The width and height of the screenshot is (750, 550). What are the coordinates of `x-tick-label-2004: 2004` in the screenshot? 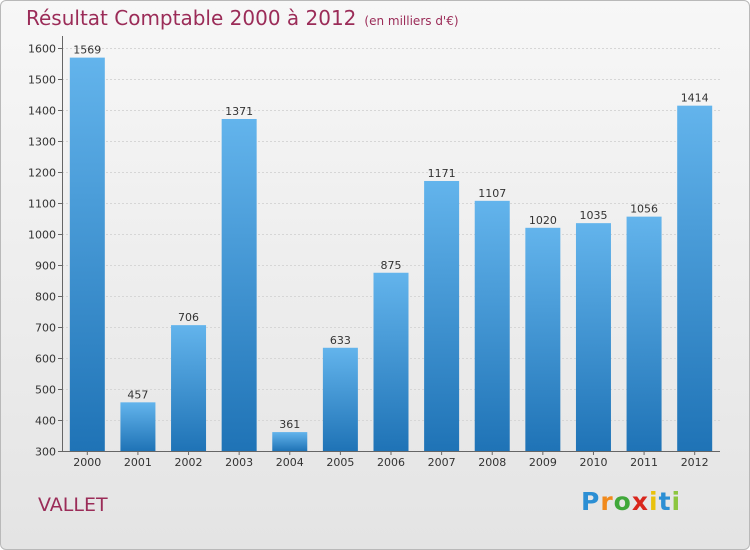 It's located at (290, 462).